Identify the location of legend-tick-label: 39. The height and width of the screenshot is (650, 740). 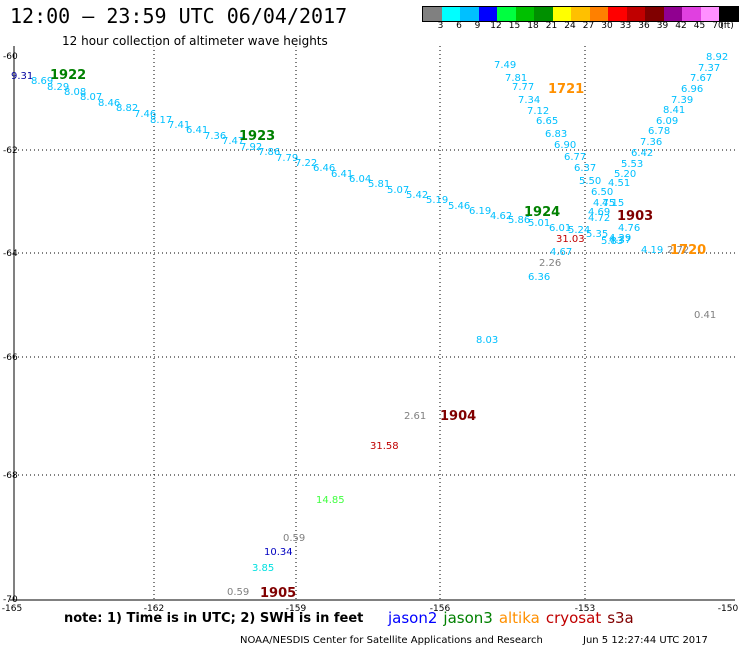
(662, 26).